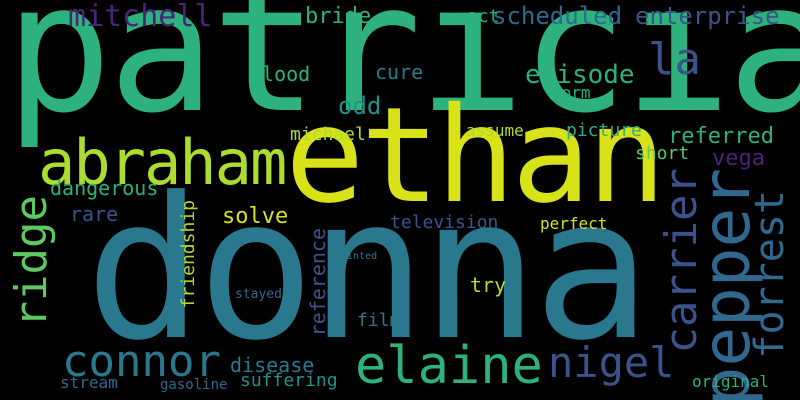  Describe the element at coordinates (611, 362) in the screenshot. I see `word-nigel: nigel` at that location.